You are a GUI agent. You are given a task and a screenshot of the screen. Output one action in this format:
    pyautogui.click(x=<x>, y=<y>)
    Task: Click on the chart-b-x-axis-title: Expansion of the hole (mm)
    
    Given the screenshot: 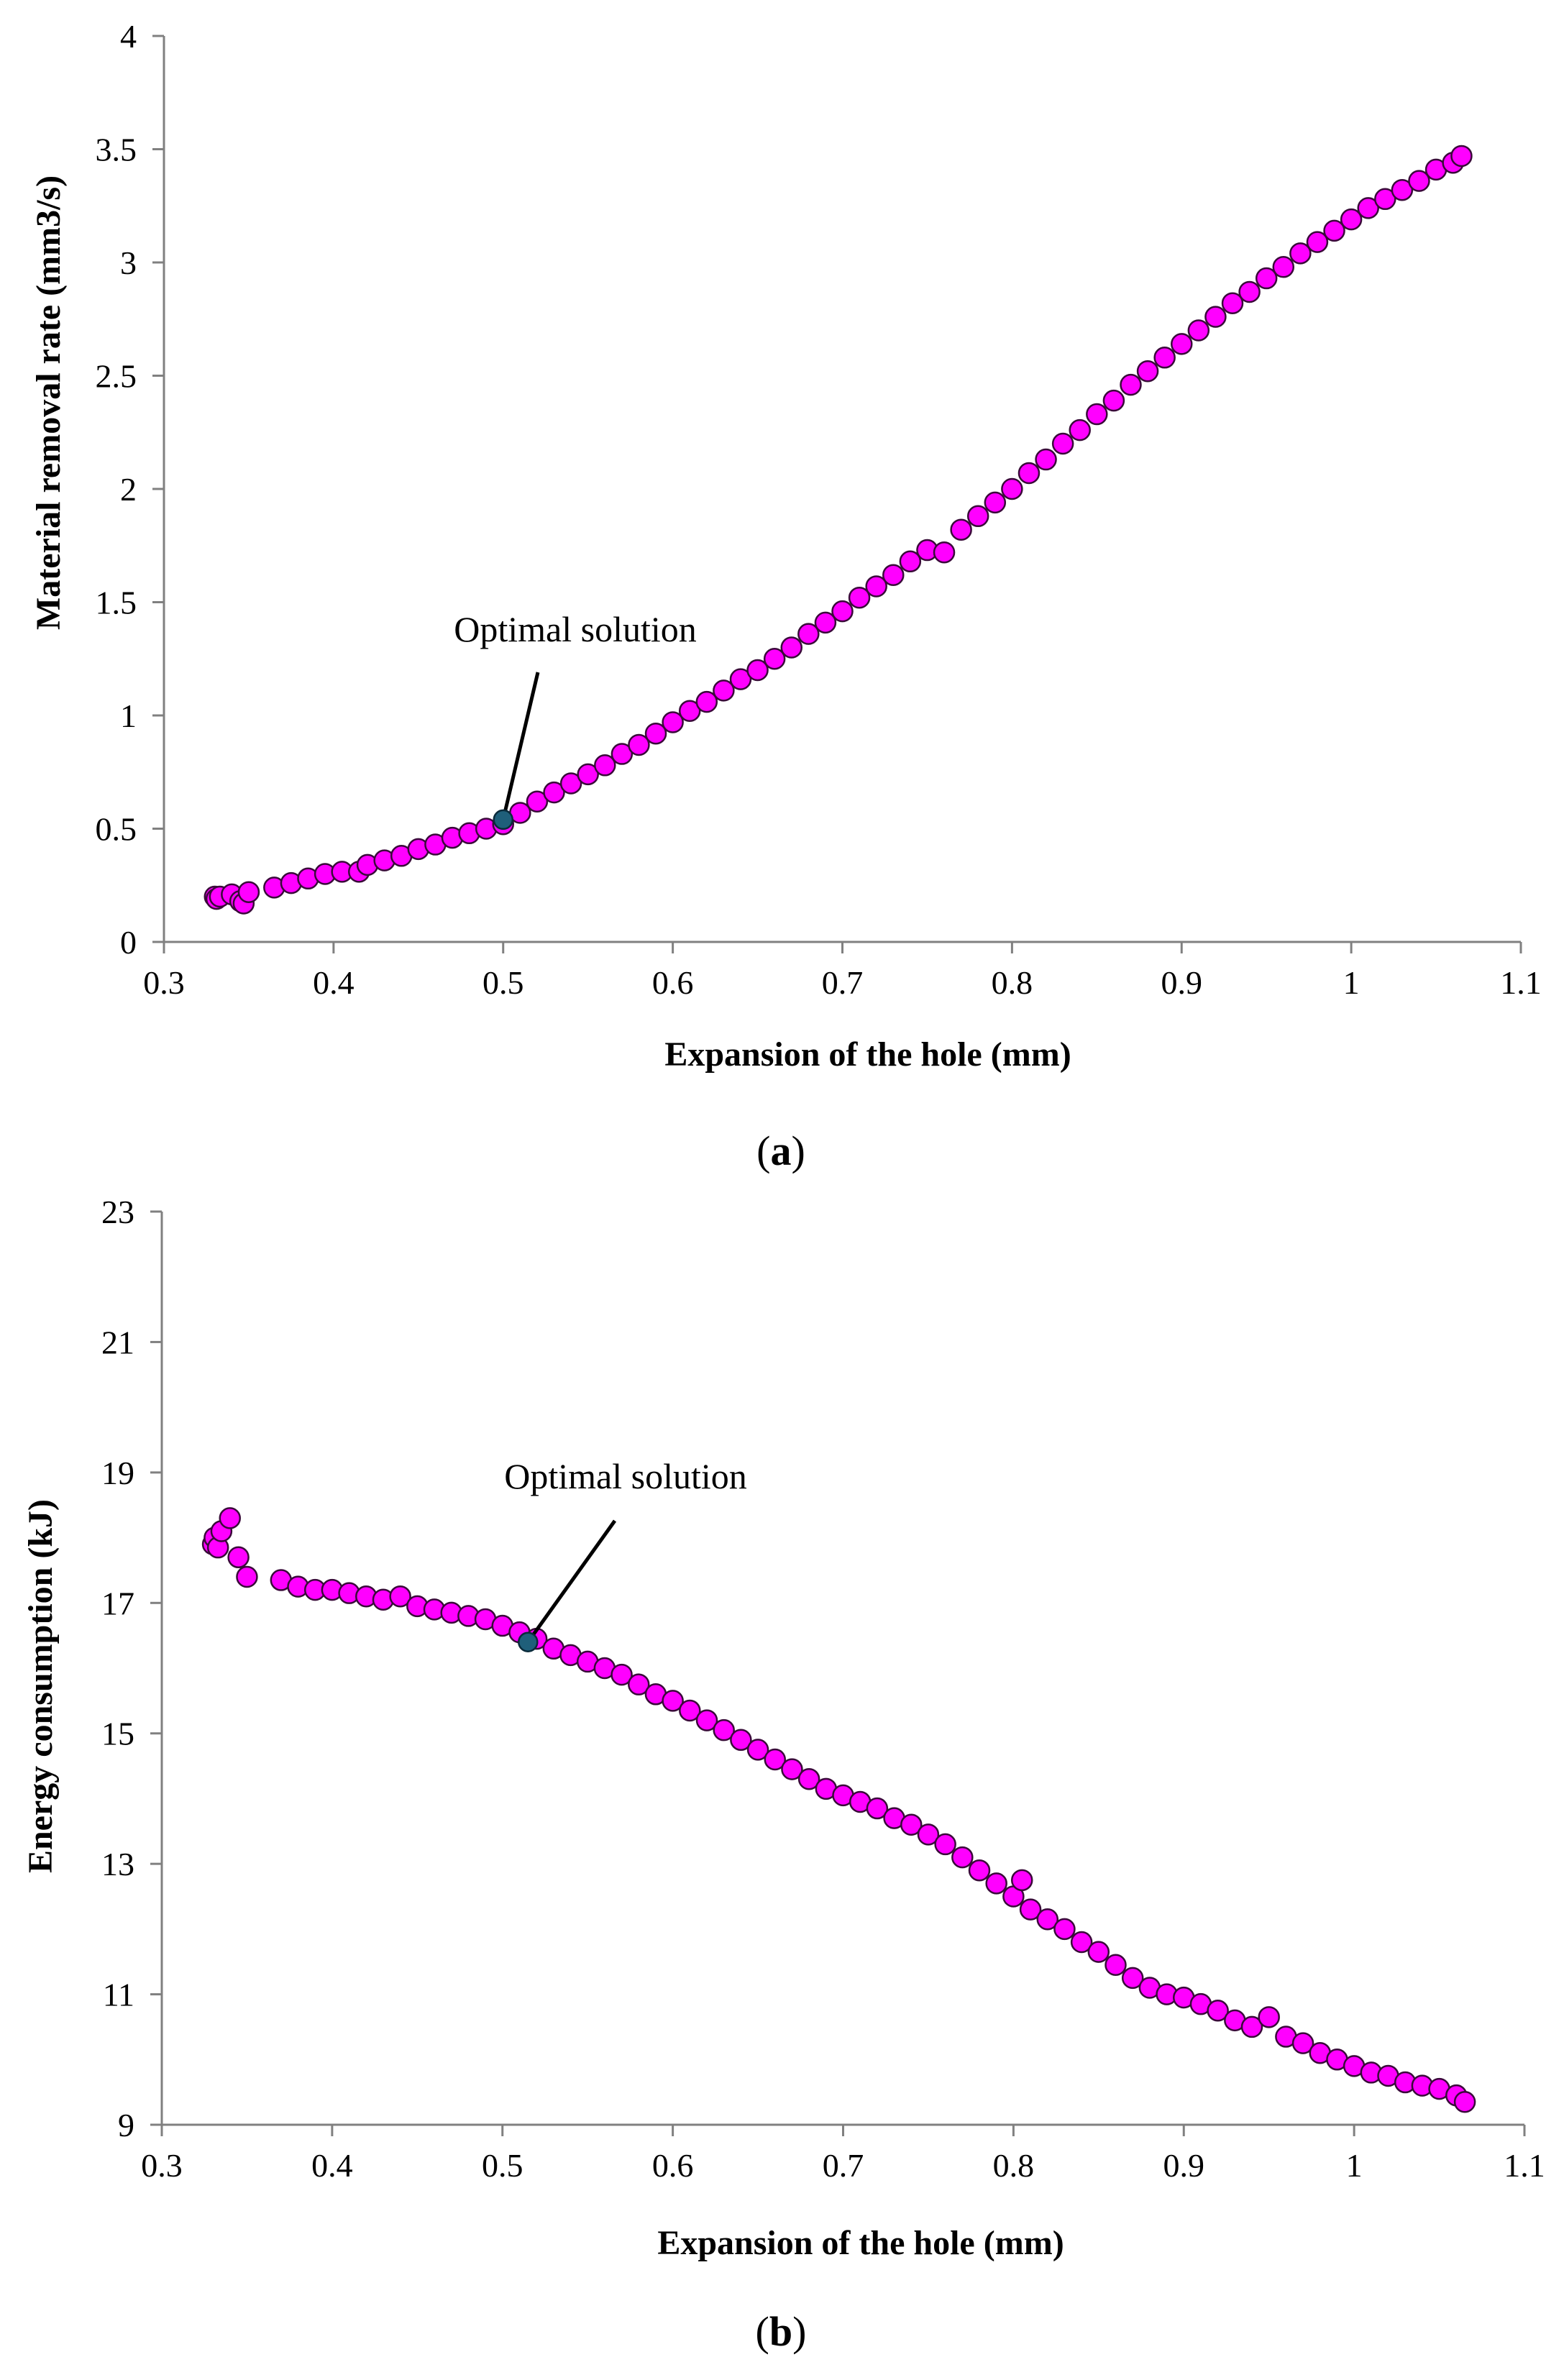 What is the action you would take?
    pyautogui.click(x=861, y=2243)
    